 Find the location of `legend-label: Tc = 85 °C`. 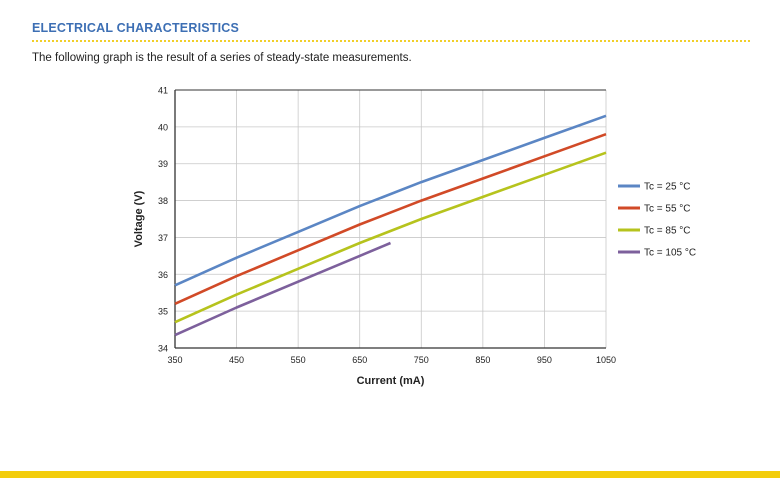

legend-label: Tc = 85 °C is located at coordinates (667, 231).